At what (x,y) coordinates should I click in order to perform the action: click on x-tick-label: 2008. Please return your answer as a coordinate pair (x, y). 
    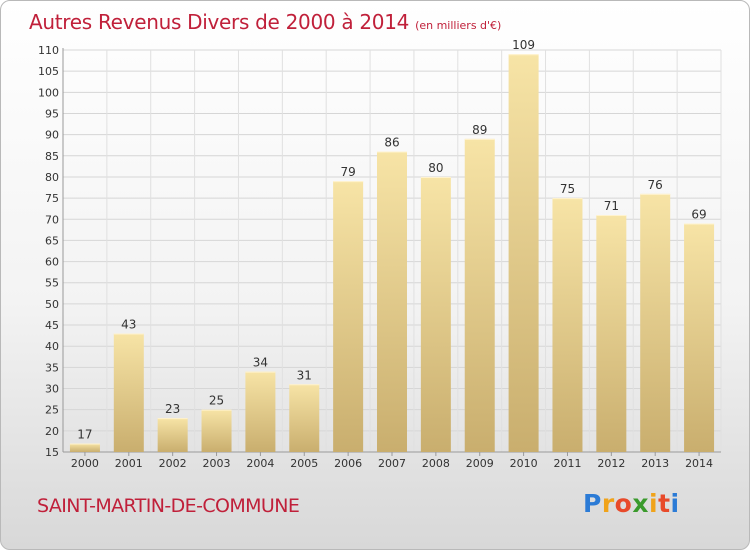
    Looking at the image, I should click on (436, 463).